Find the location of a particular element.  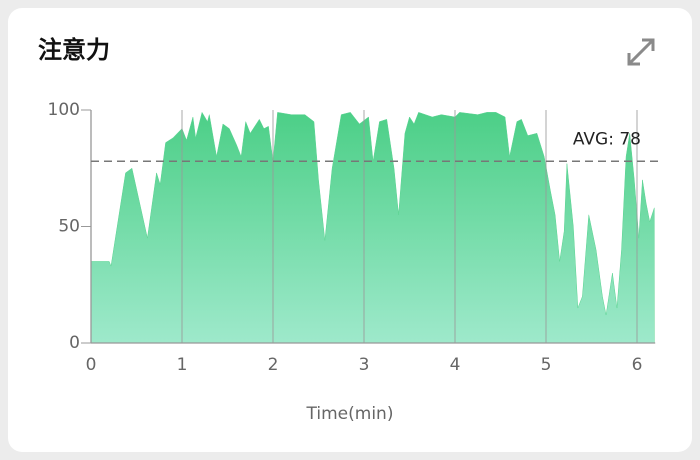

chart-title: 注意力 is located at coordinates (74, 50).